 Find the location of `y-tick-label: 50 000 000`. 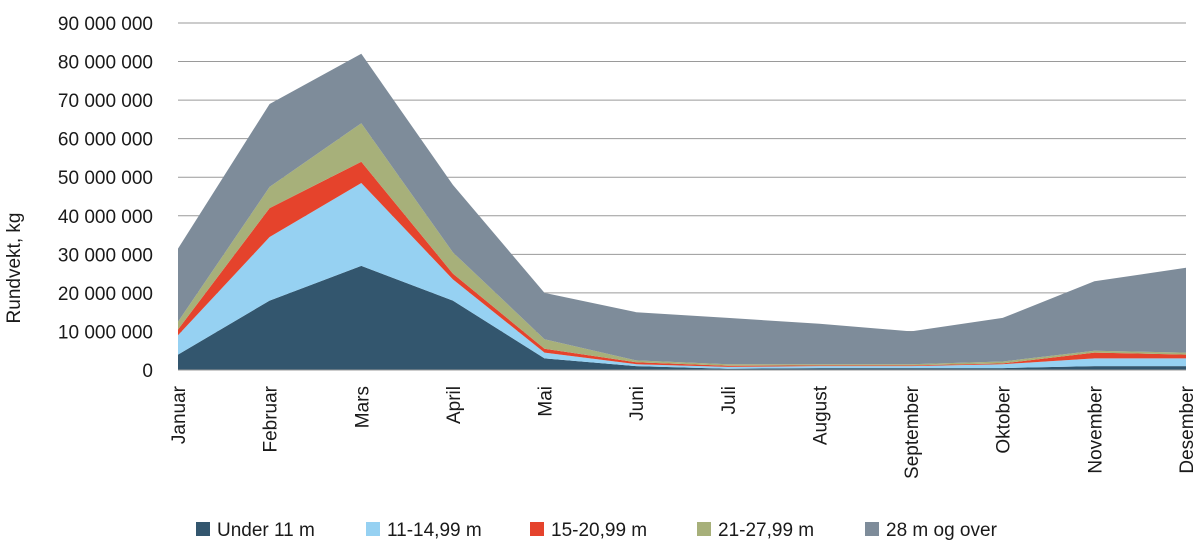

y-tick-label: 50 000 000 is located at coordinates (105, 178).